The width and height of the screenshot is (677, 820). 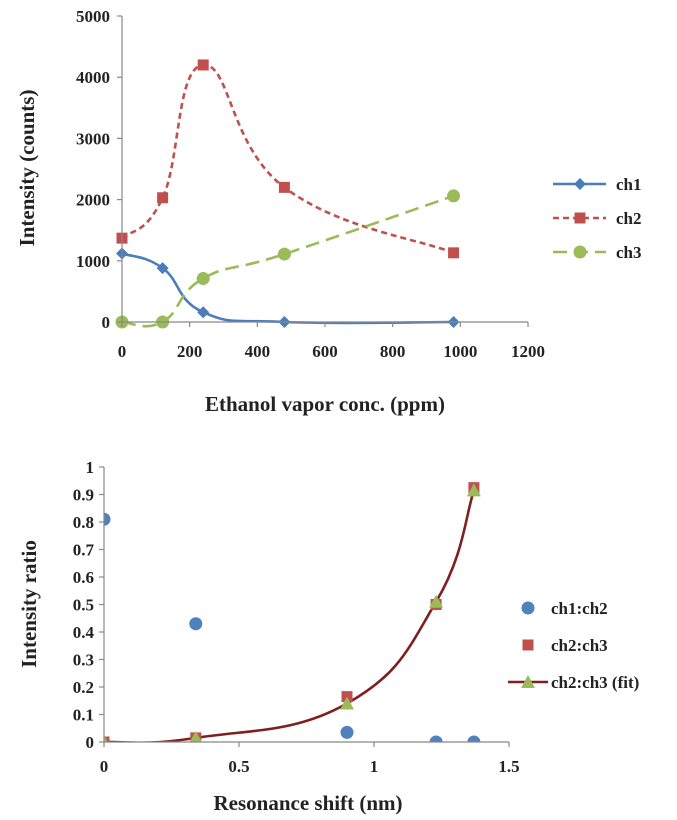 I want to click on chart-2-y-tick-label: 0.7, so click(x=84, y=550).